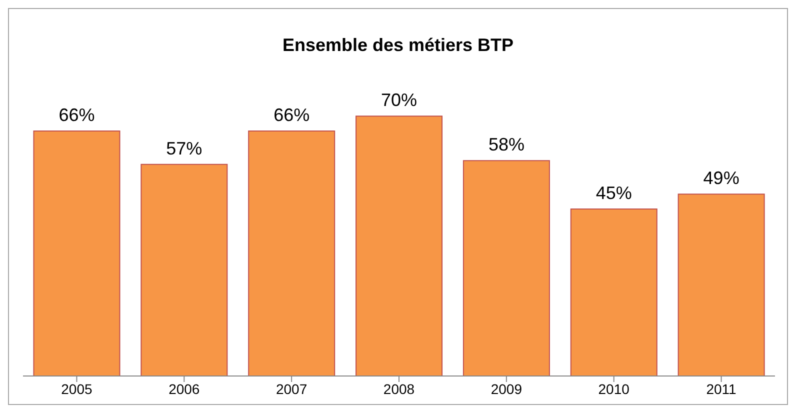 The height and width of the screenshot is (413, 796). What do you see at coordinates (506, 144) in the screenshot?
I see `data-label: 58%` at bounding box center [506, 144].